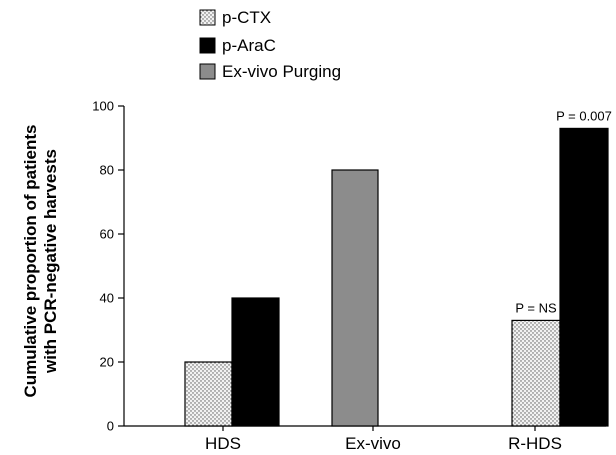 The image size is (616, 455). I want to click on legend: p-CTX p-AraC Ex-vivo Purging, so click(270, 44).